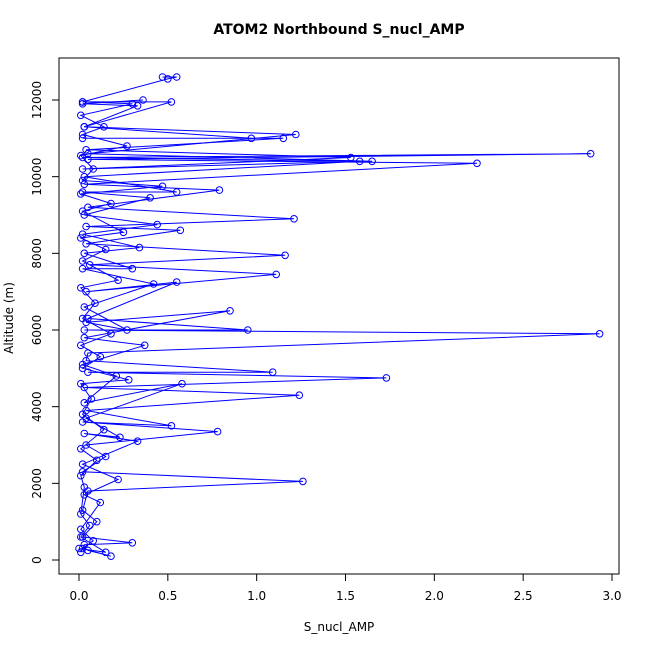 Image resolution: width=650 pixels, height=650 pixels. I want to click on x-tick-label: 0.5, so click(167, 596).